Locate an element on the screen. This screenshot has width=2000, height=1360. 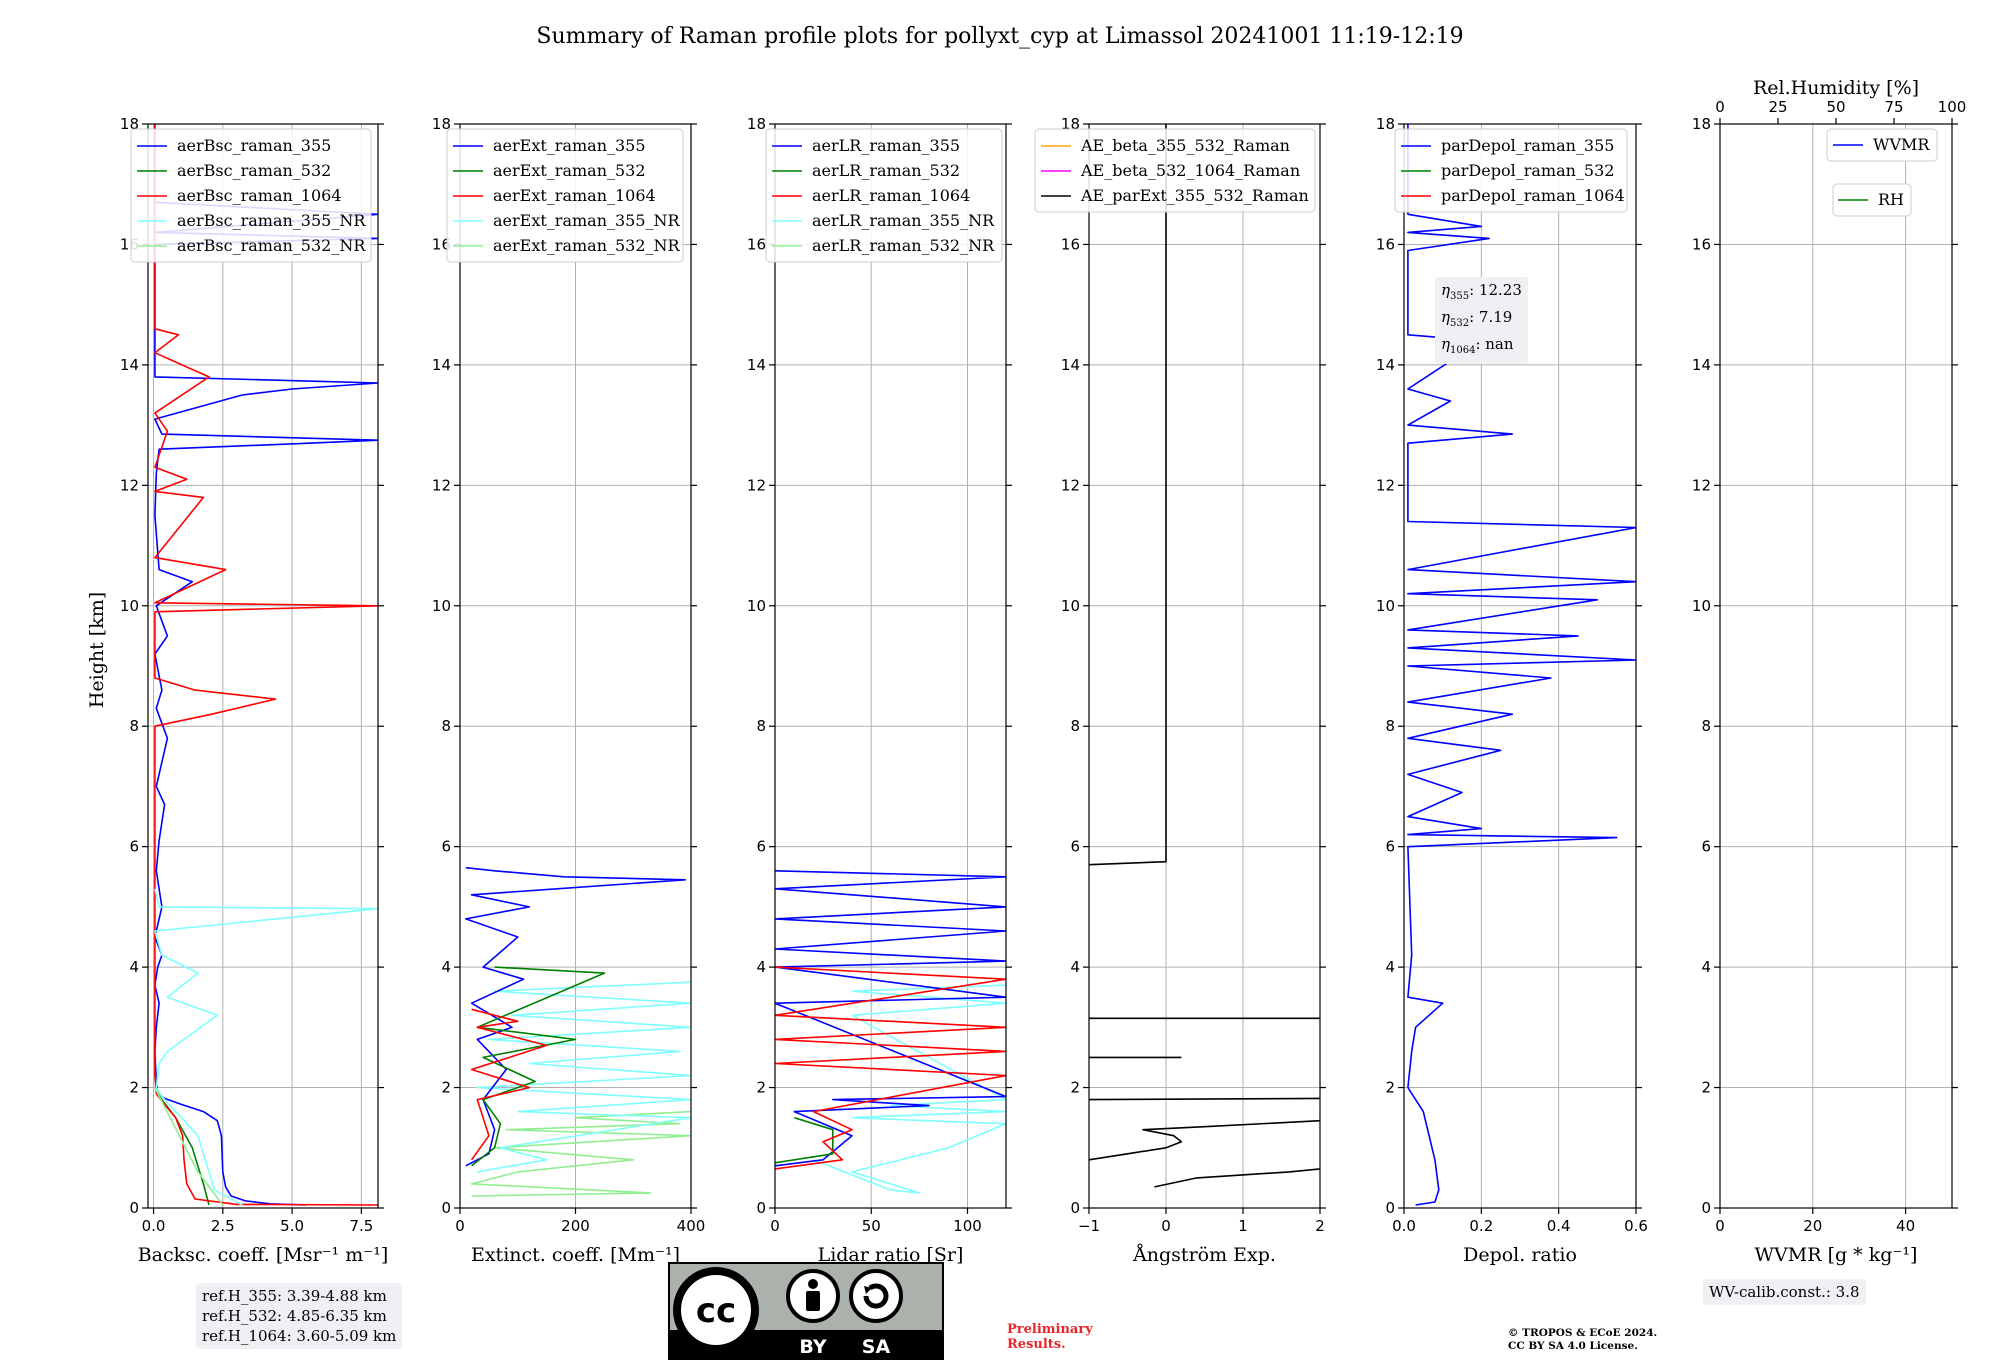
legend-label: aerLR_raman_532 is located at coordinates (886, 170).